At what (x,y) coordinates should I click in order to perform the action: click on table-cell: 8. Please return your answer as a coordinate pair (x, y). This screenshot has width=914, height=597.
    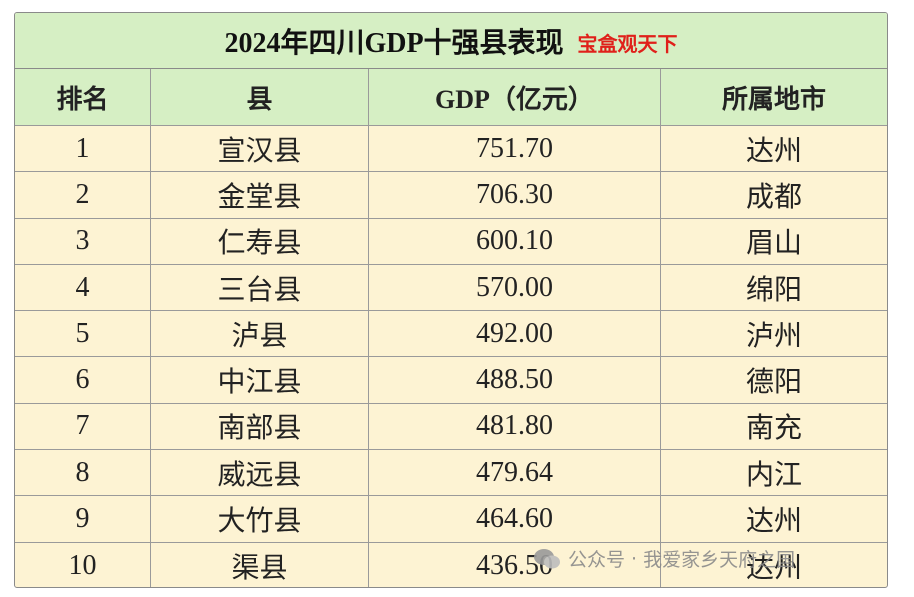
    Looking at the image, I should click on (83, 473).